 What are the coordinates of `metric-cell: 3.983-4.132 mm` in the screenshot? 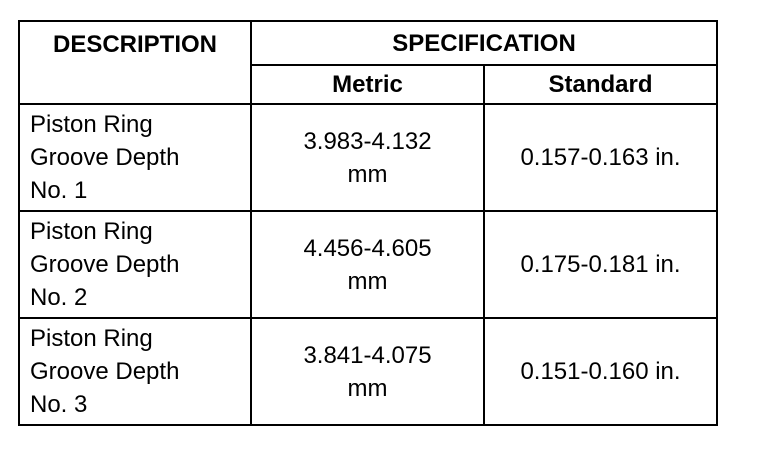 It's located at (367, 157).